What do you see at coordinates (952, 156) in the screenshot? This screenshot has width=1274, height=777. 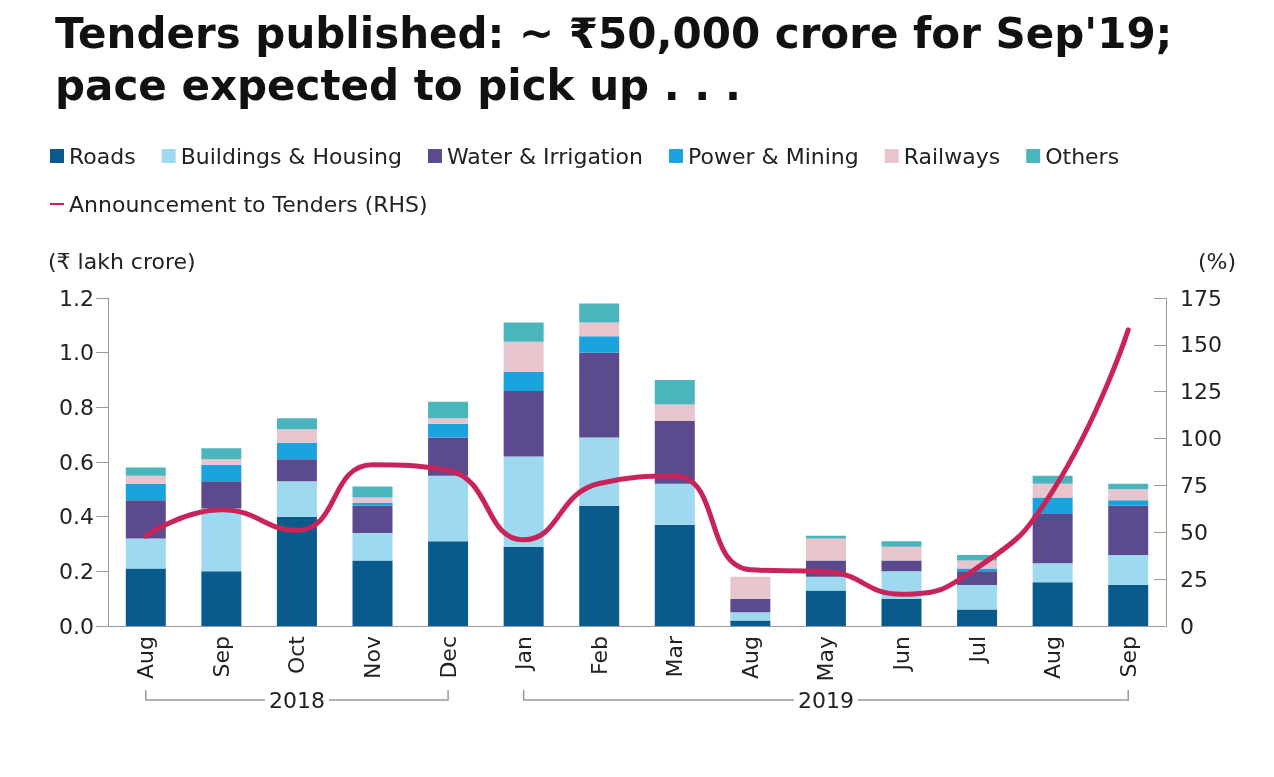 I see `legend-label: Railways` at bounding box center [952, 156].